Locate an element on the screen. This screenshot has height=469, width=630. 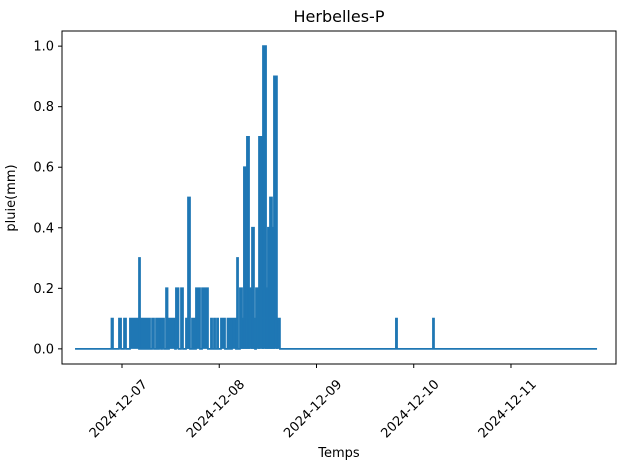
x-axis-label: Temps is located at coordinates (338, 453).